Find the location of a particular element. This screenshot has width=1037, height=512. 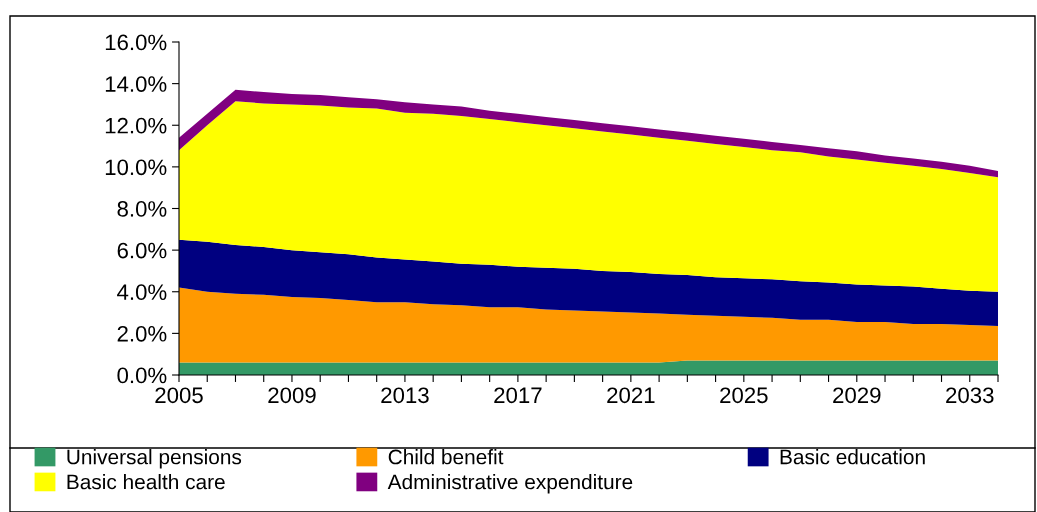

legend-label: Administrative expenditure is located at coordinates (510, 484).